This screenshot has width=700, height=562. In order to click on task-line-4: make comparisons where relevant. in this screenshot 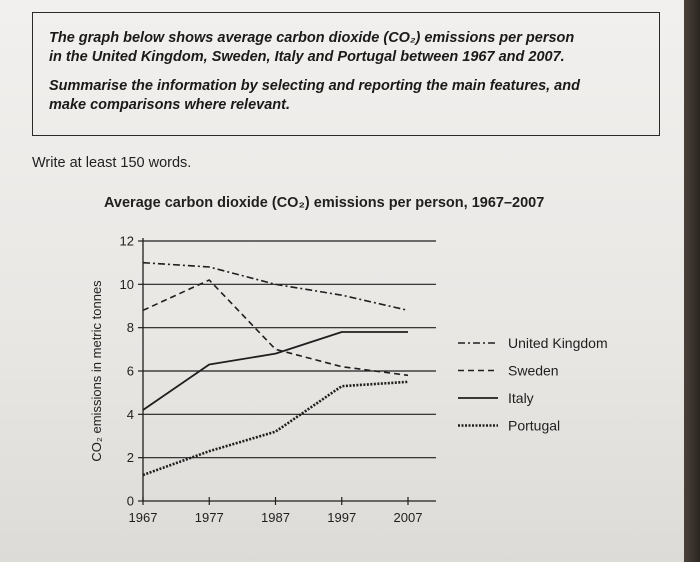, I will do `click(169, 105)`.